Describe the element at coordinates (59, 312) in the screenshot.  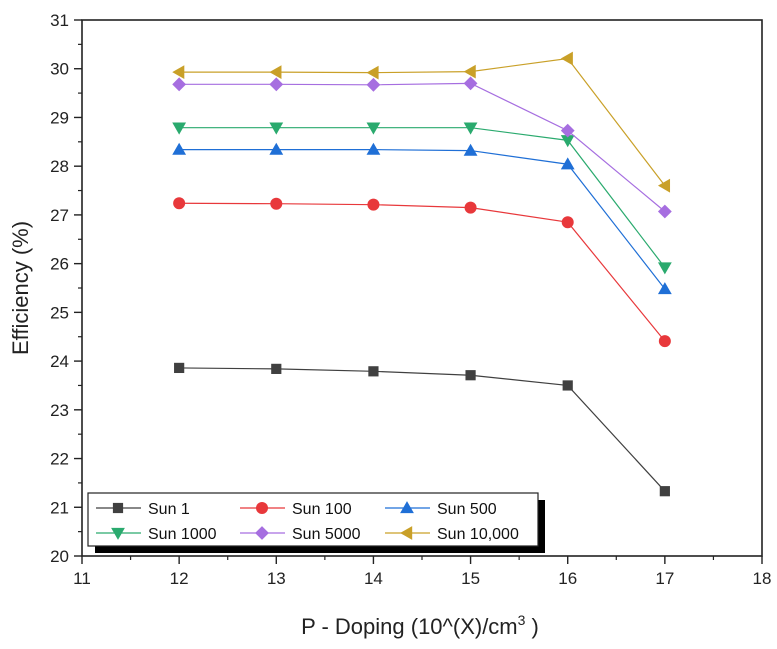
I see `y-tick-label: 25` at that location.